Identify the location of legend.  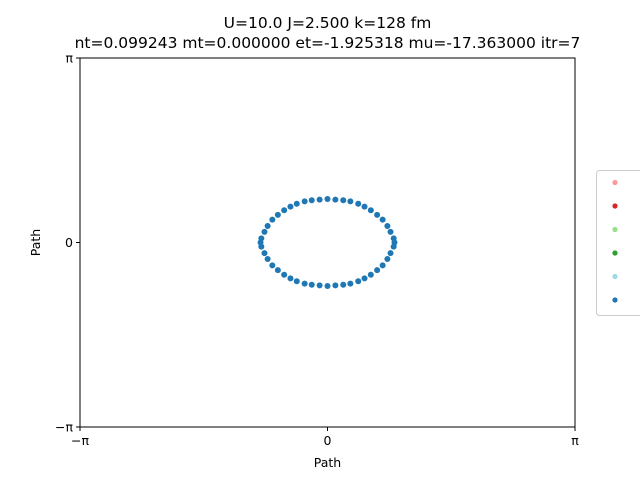
(618, 243).